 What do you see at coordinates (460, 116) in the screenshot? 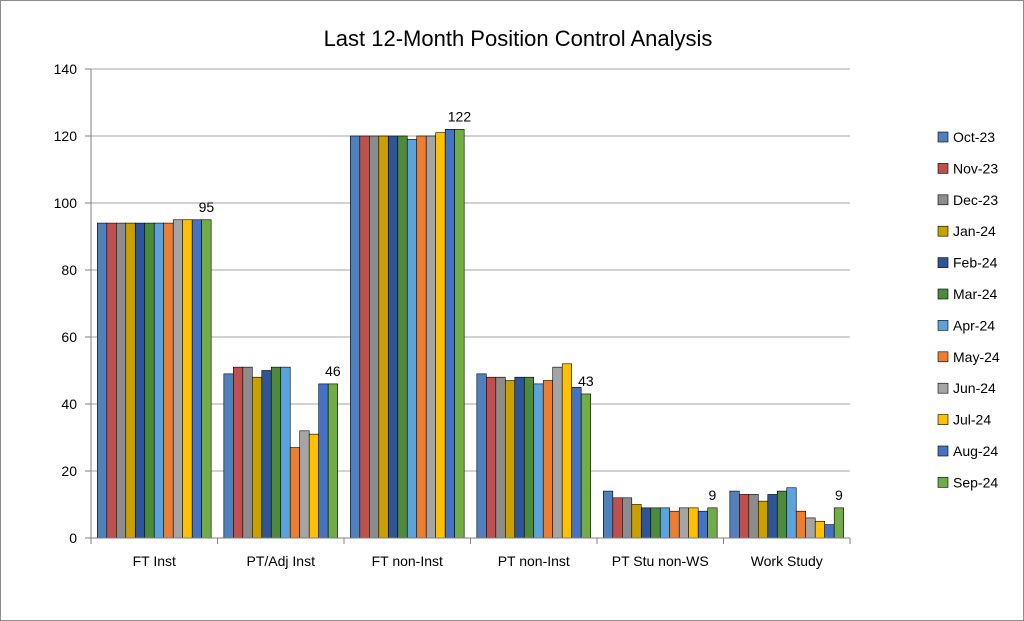
I see `data-label: 122` at bounding box center [460, 116].